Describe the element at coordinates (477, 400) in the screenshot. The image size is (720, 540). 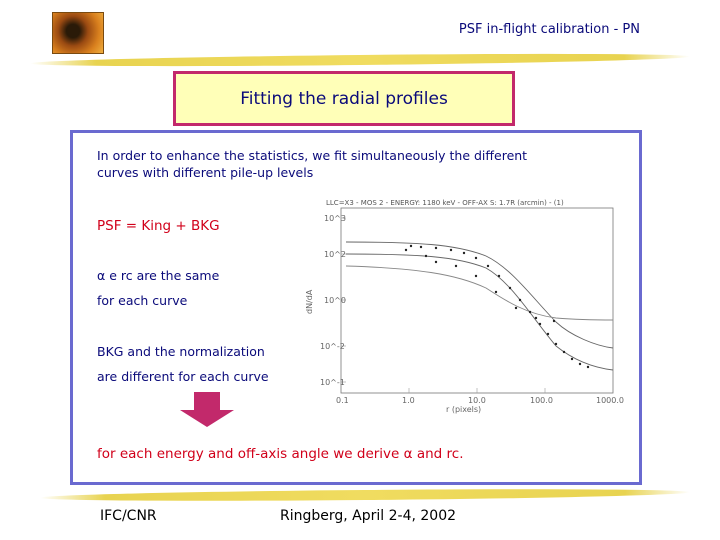
I see `x-tick-3: 10.0` at that location.